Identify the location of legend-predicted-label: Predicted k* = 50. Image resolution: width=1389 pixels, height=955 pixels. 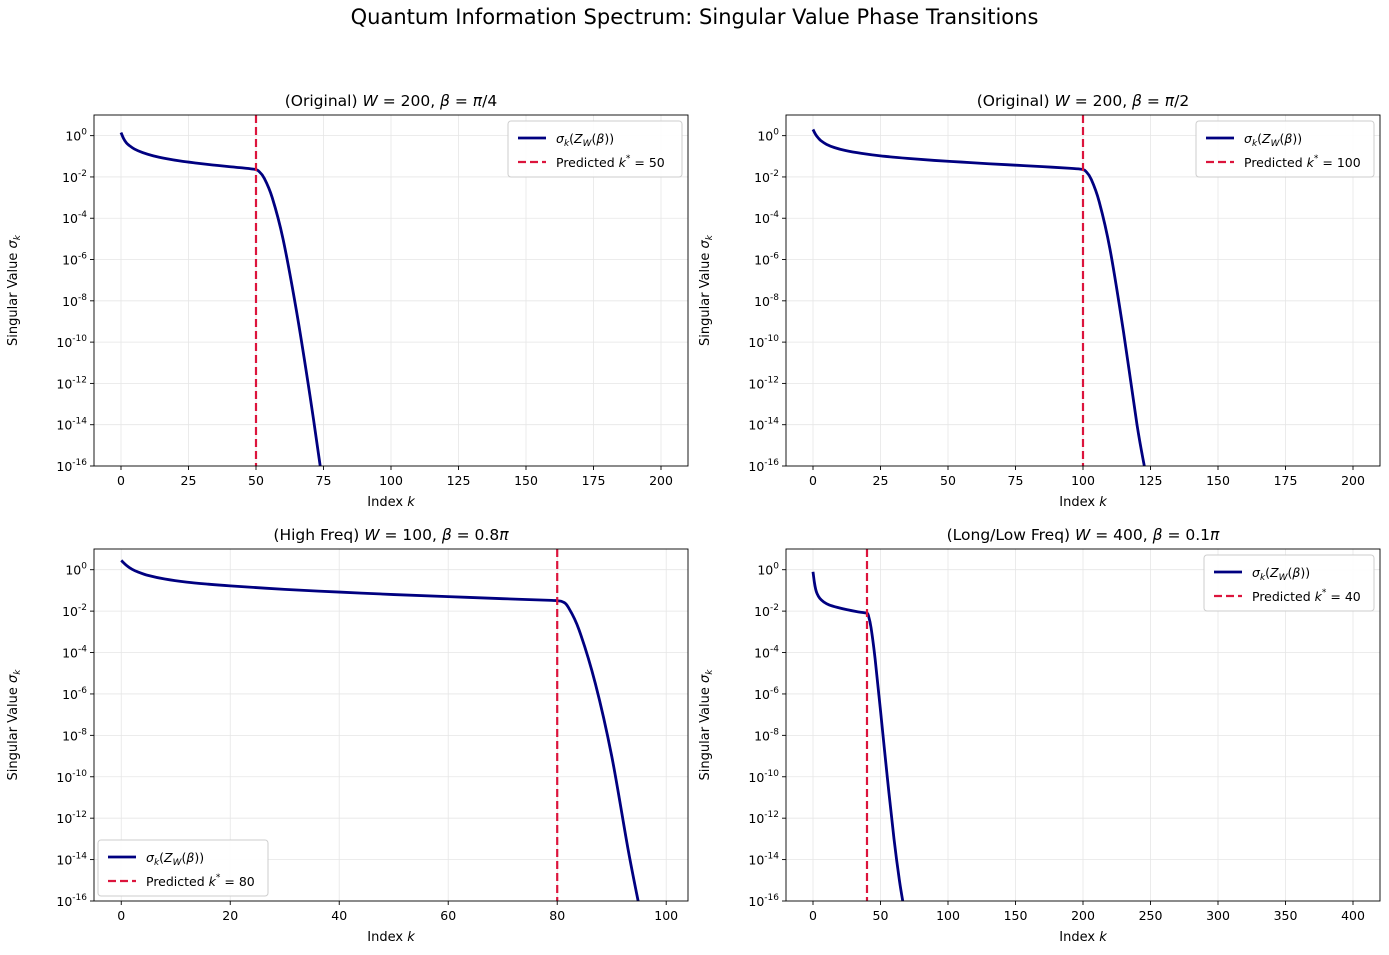
(610, 162).